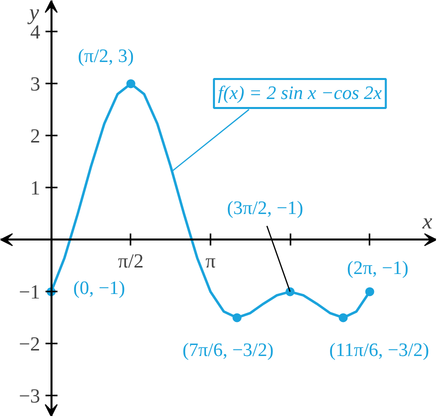 This screenshot has height=420, width=440. What do you see at coordinates (29, 293) in the screenshot?
I see `y-tick-label: −1` at bounding box center [29, 293].